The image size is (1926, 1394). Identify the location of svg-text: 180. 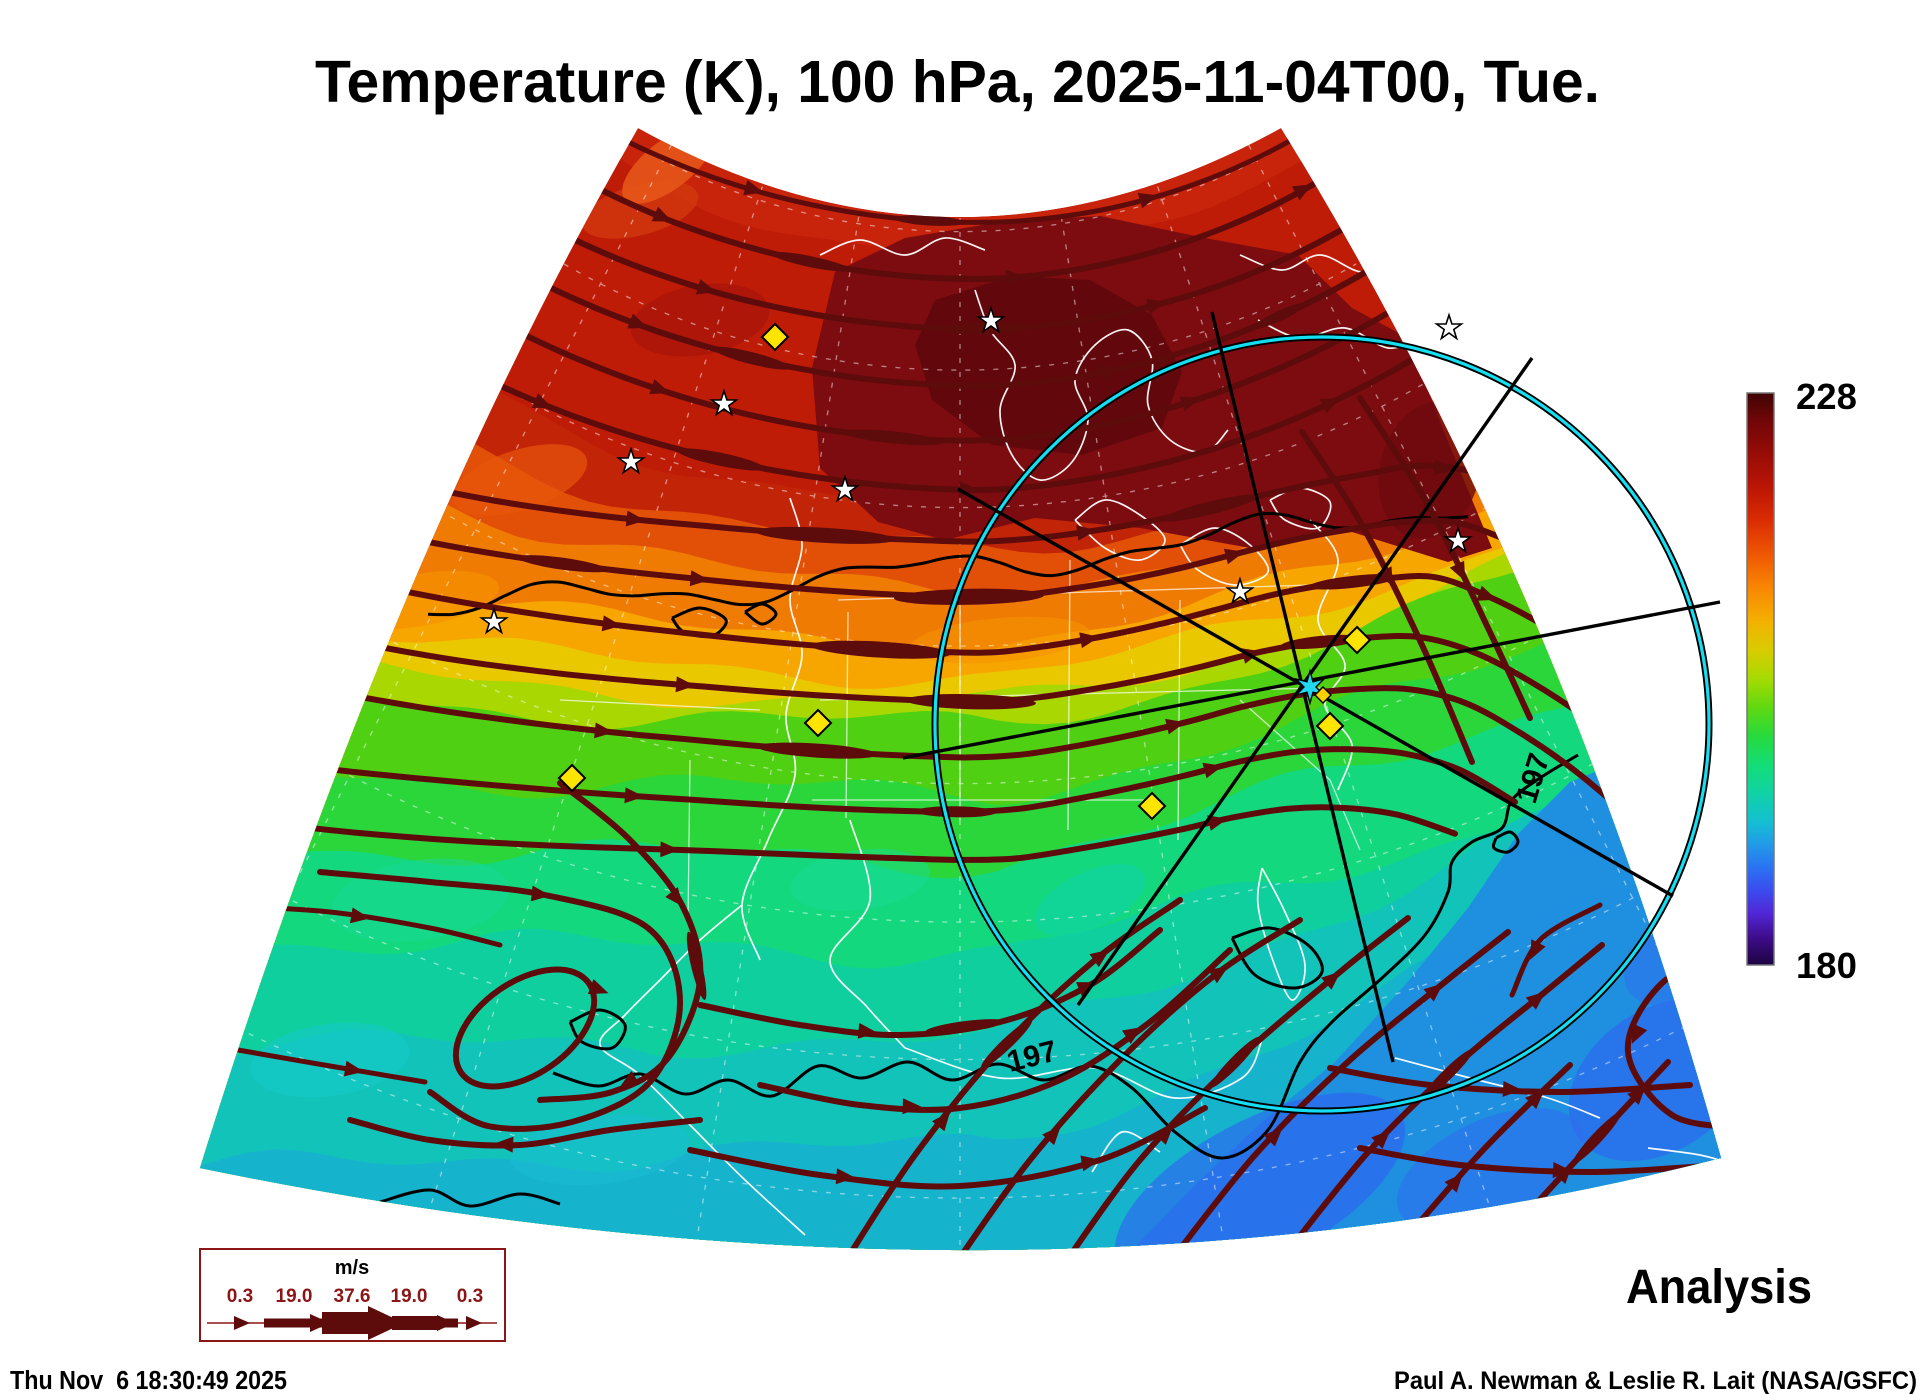
(1826, 965).